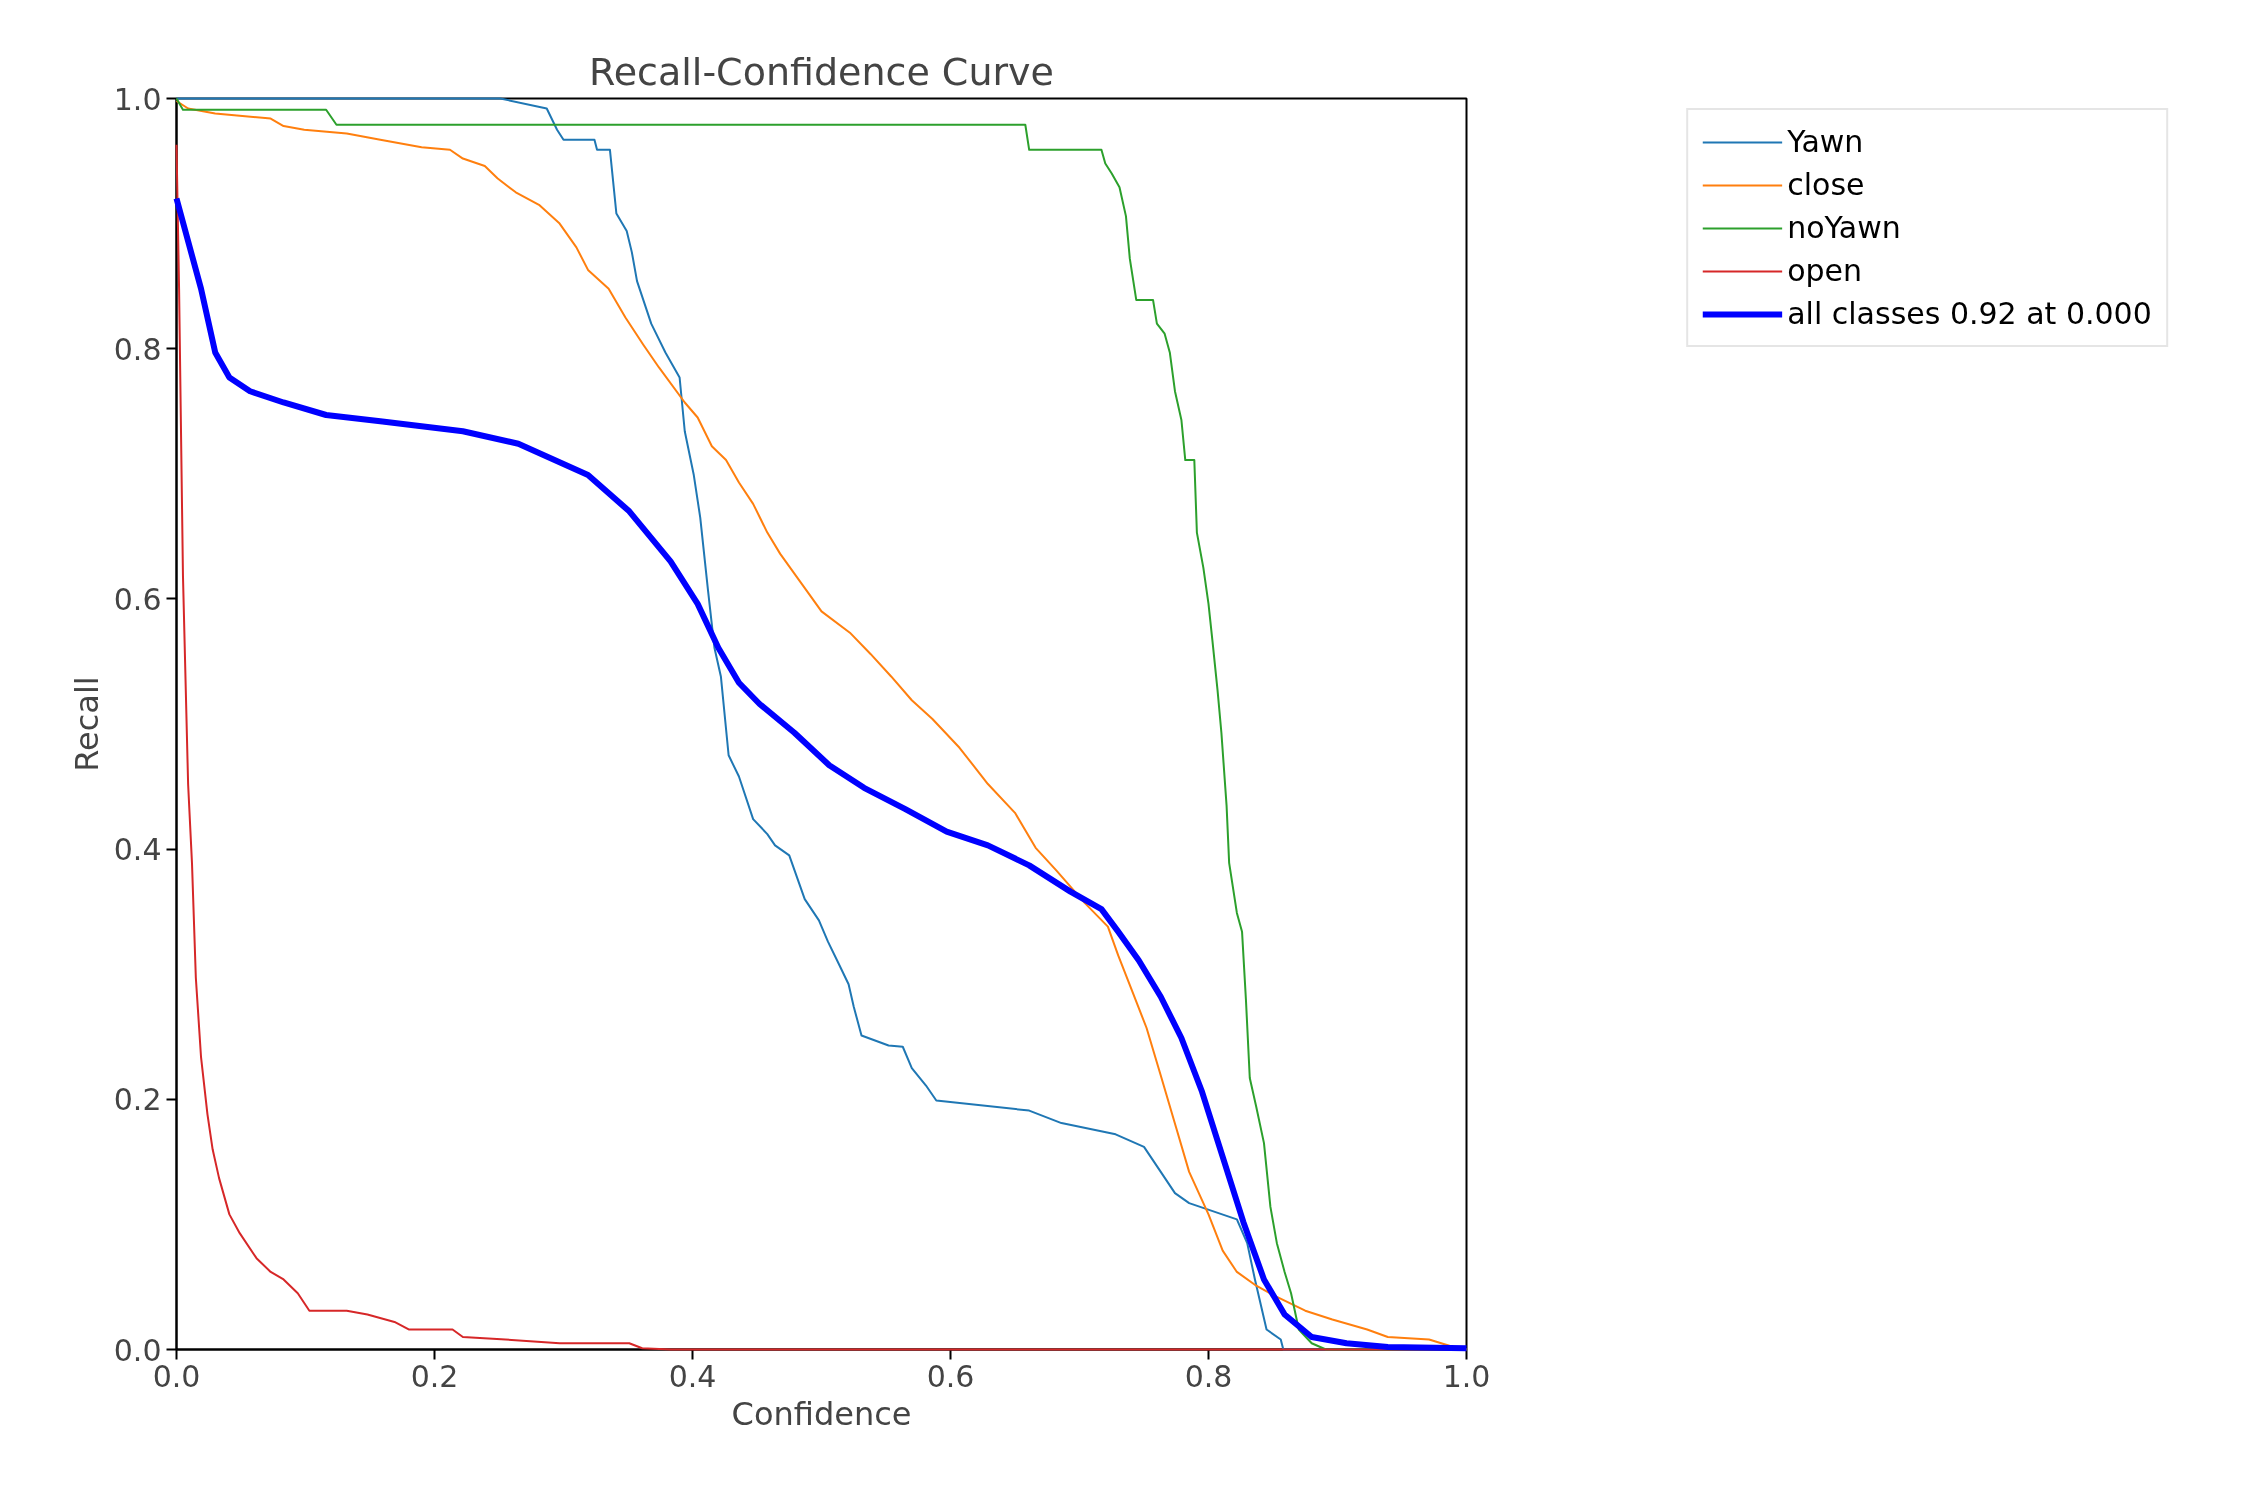 Image resolution: width=2250 pixels, height=1500 pixels. What do you see at coordinates (1825, 141) in the screenshot?
I see `legend-label: Yawn` at bounding box center [1825, 141].